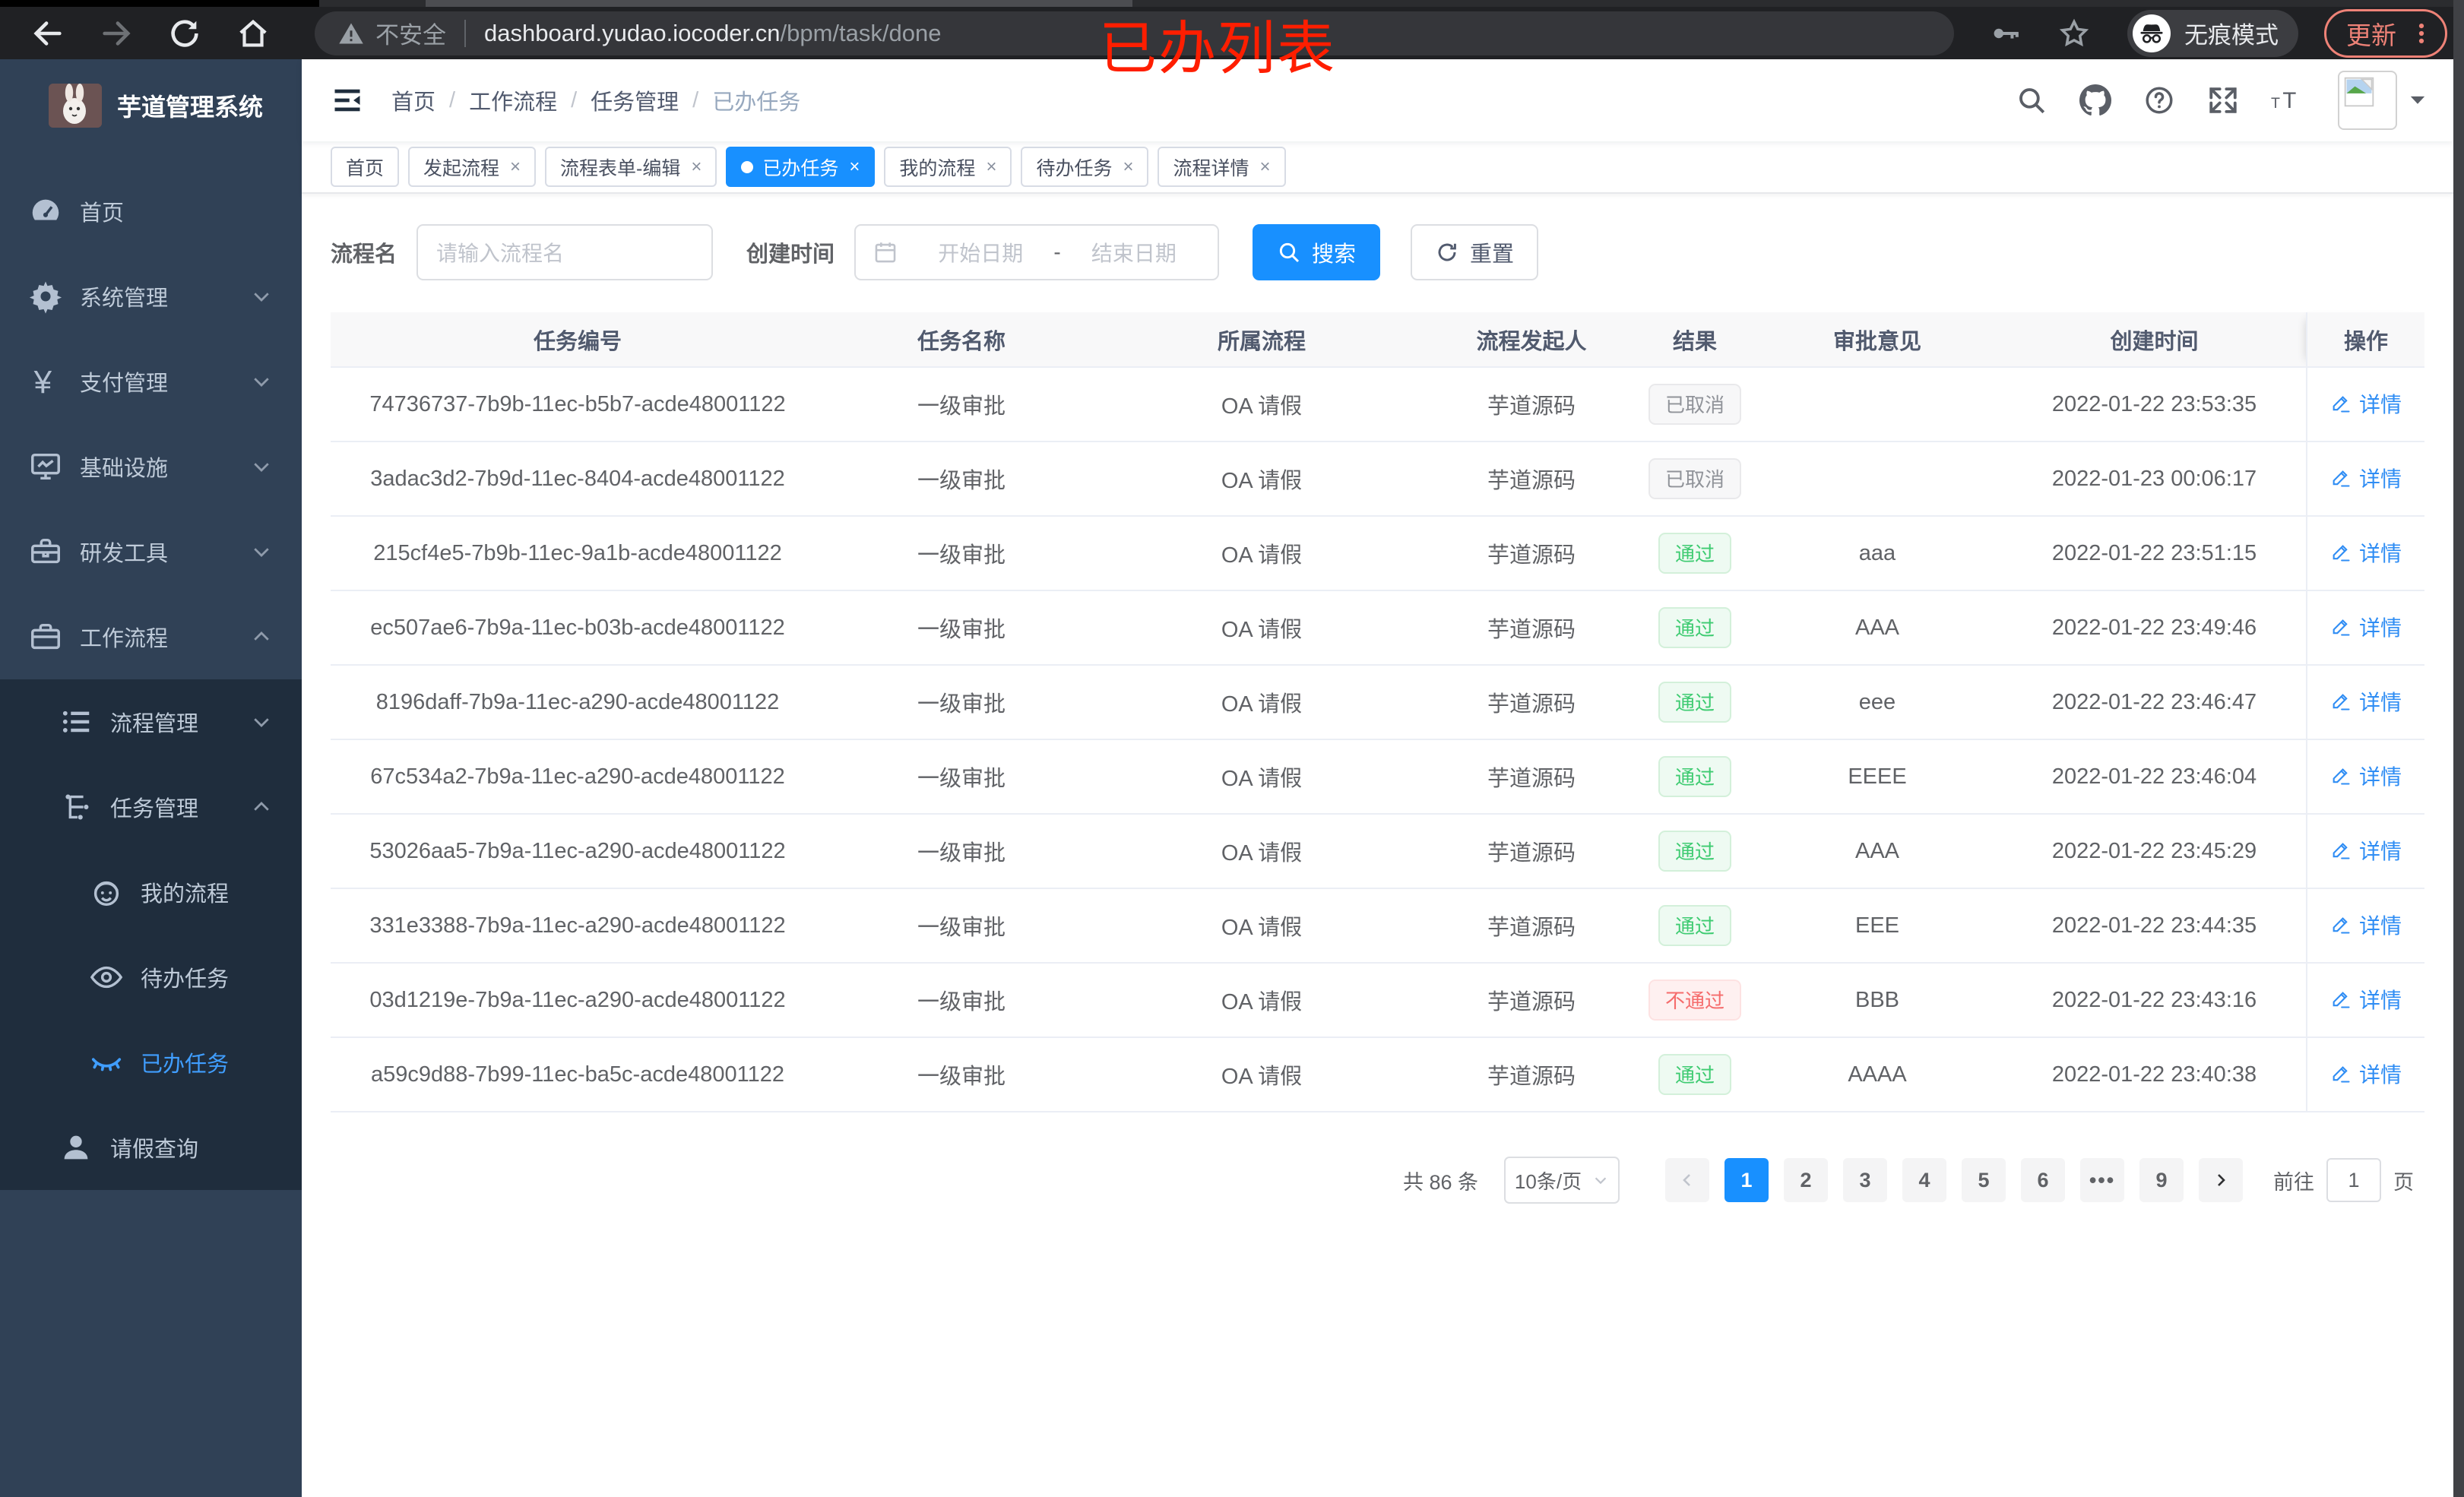  I want to click on page-button-1: 1, so click(1746, 1180).